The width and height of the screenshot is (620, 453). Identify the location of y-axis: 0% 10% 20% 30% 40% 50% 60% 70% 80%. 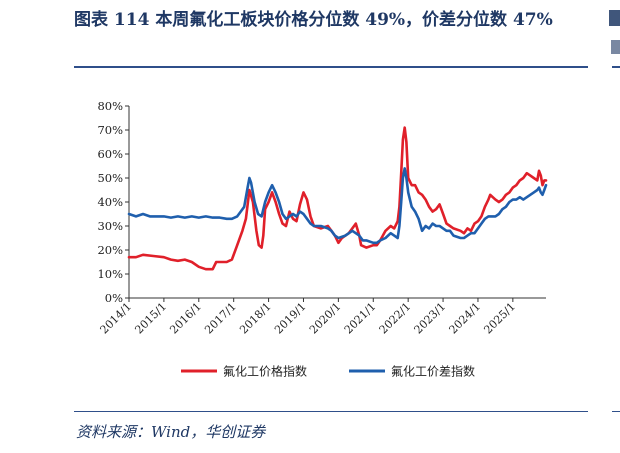
(113, 202).